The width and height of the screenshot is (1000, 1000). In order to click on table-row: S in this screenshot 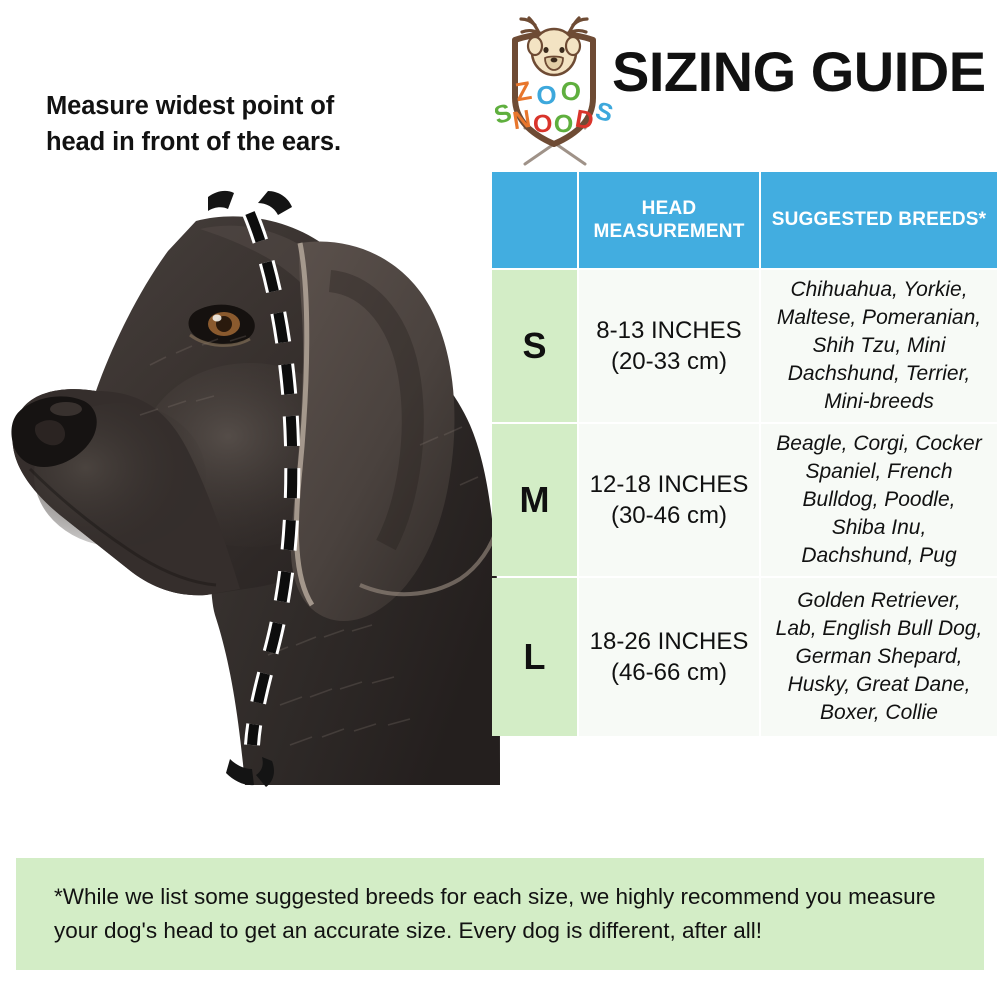, I will do `click(534, 346)`.